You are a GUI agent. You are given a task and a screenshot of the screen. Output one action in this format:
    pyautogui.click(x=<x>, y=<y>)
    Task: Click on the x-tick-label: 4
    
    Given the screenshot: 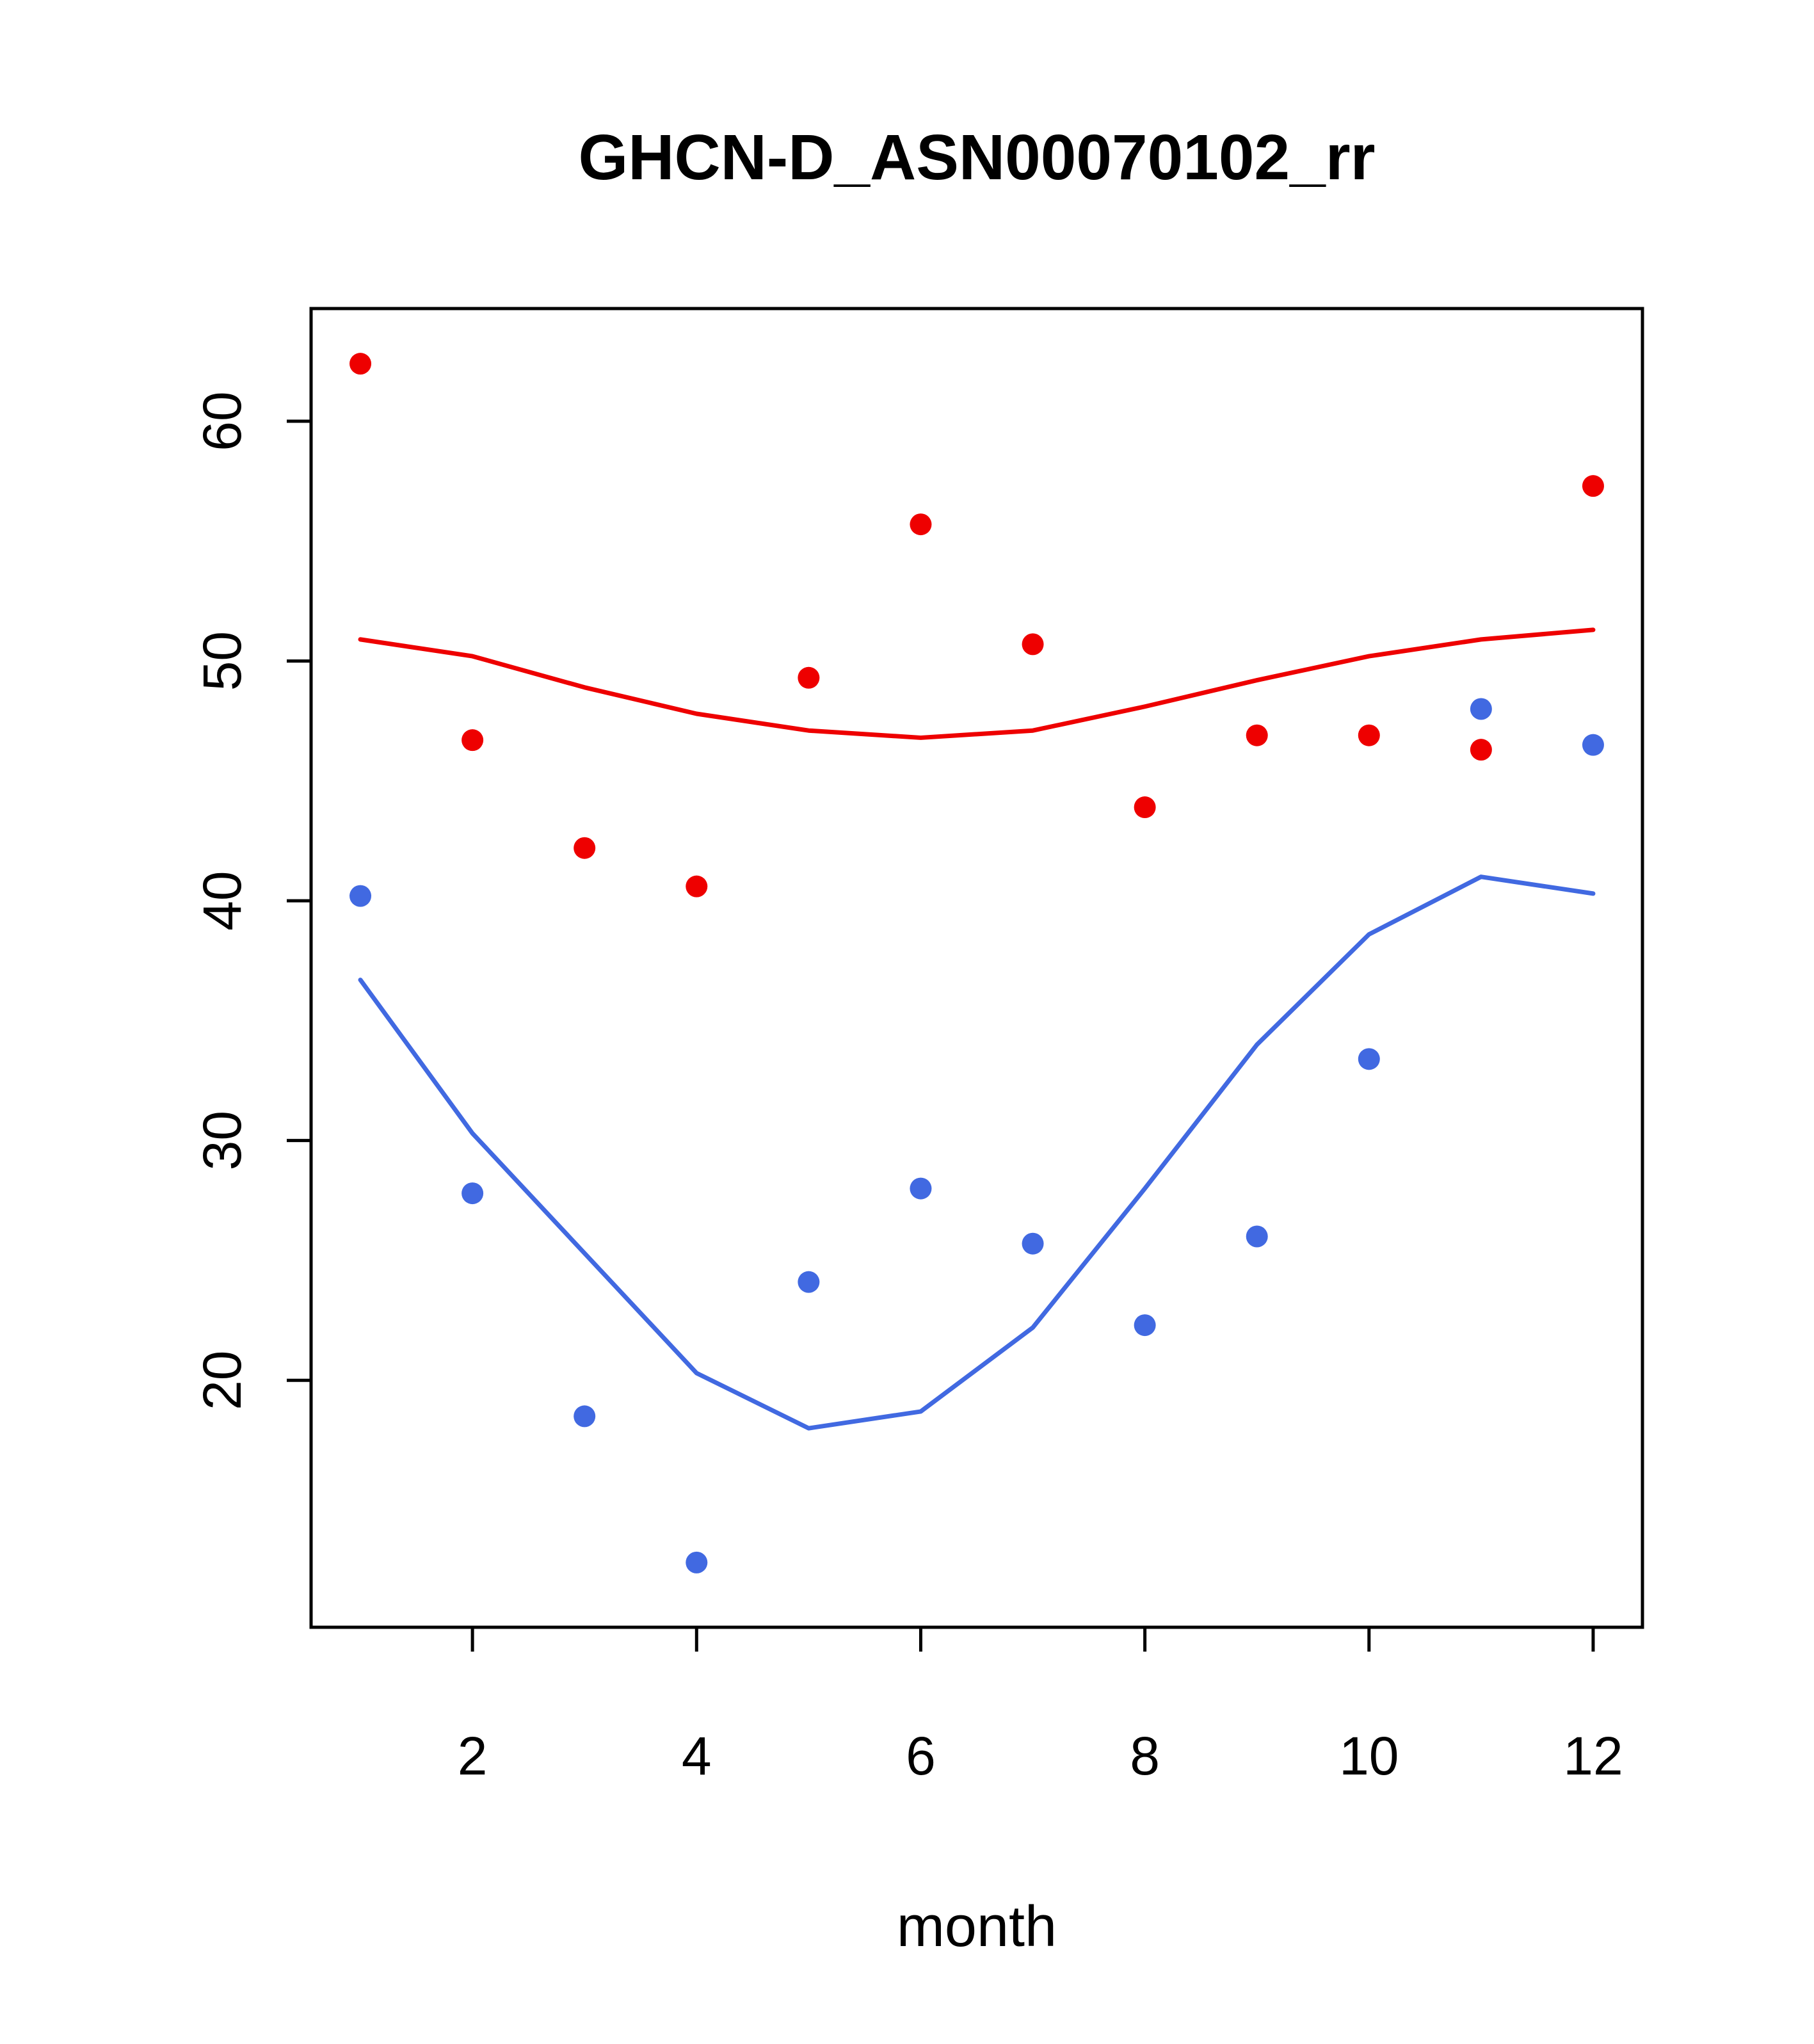 What is the action you would take?
    pyautogui.click(x=697, y=1756)
    